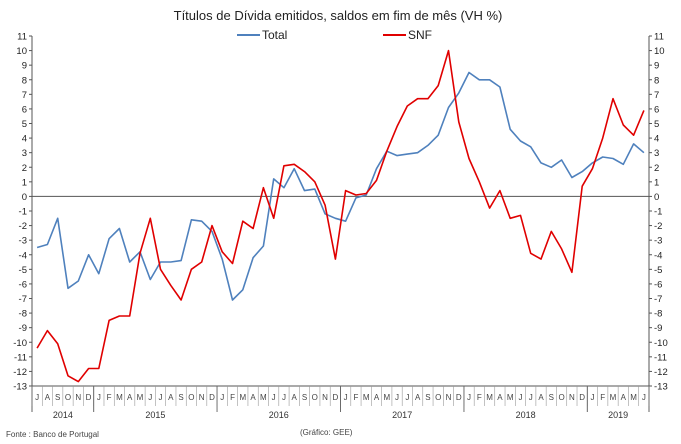 The image size is (681, 444). I want to click on y-tick-label-left: -1, so click(23, 212).